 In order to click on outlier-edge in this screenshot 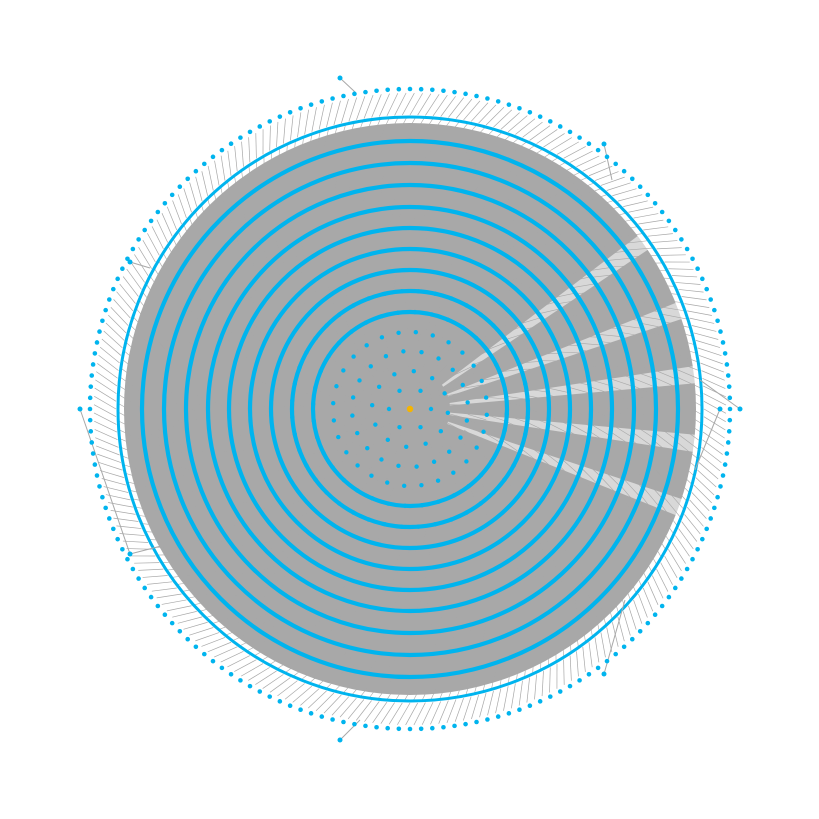, I will do `click(707, 439)`.